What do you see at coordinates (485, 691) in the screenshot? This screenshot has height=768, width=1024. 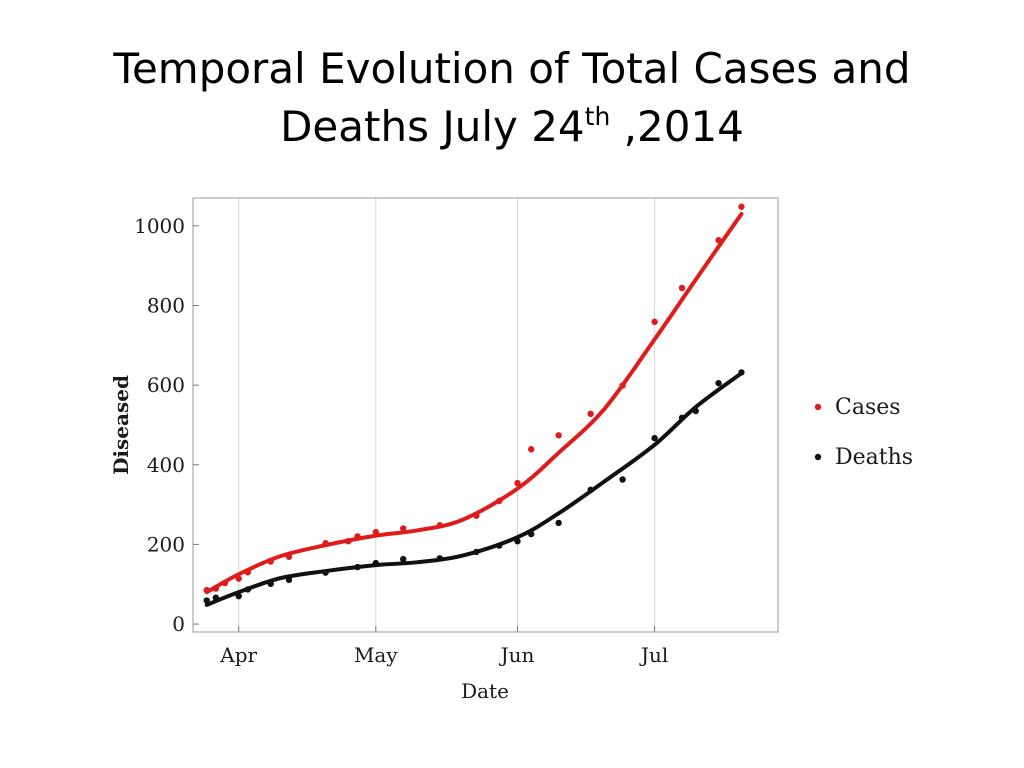 I see `x-axis-label: Date` at bounding box center [485, 691].